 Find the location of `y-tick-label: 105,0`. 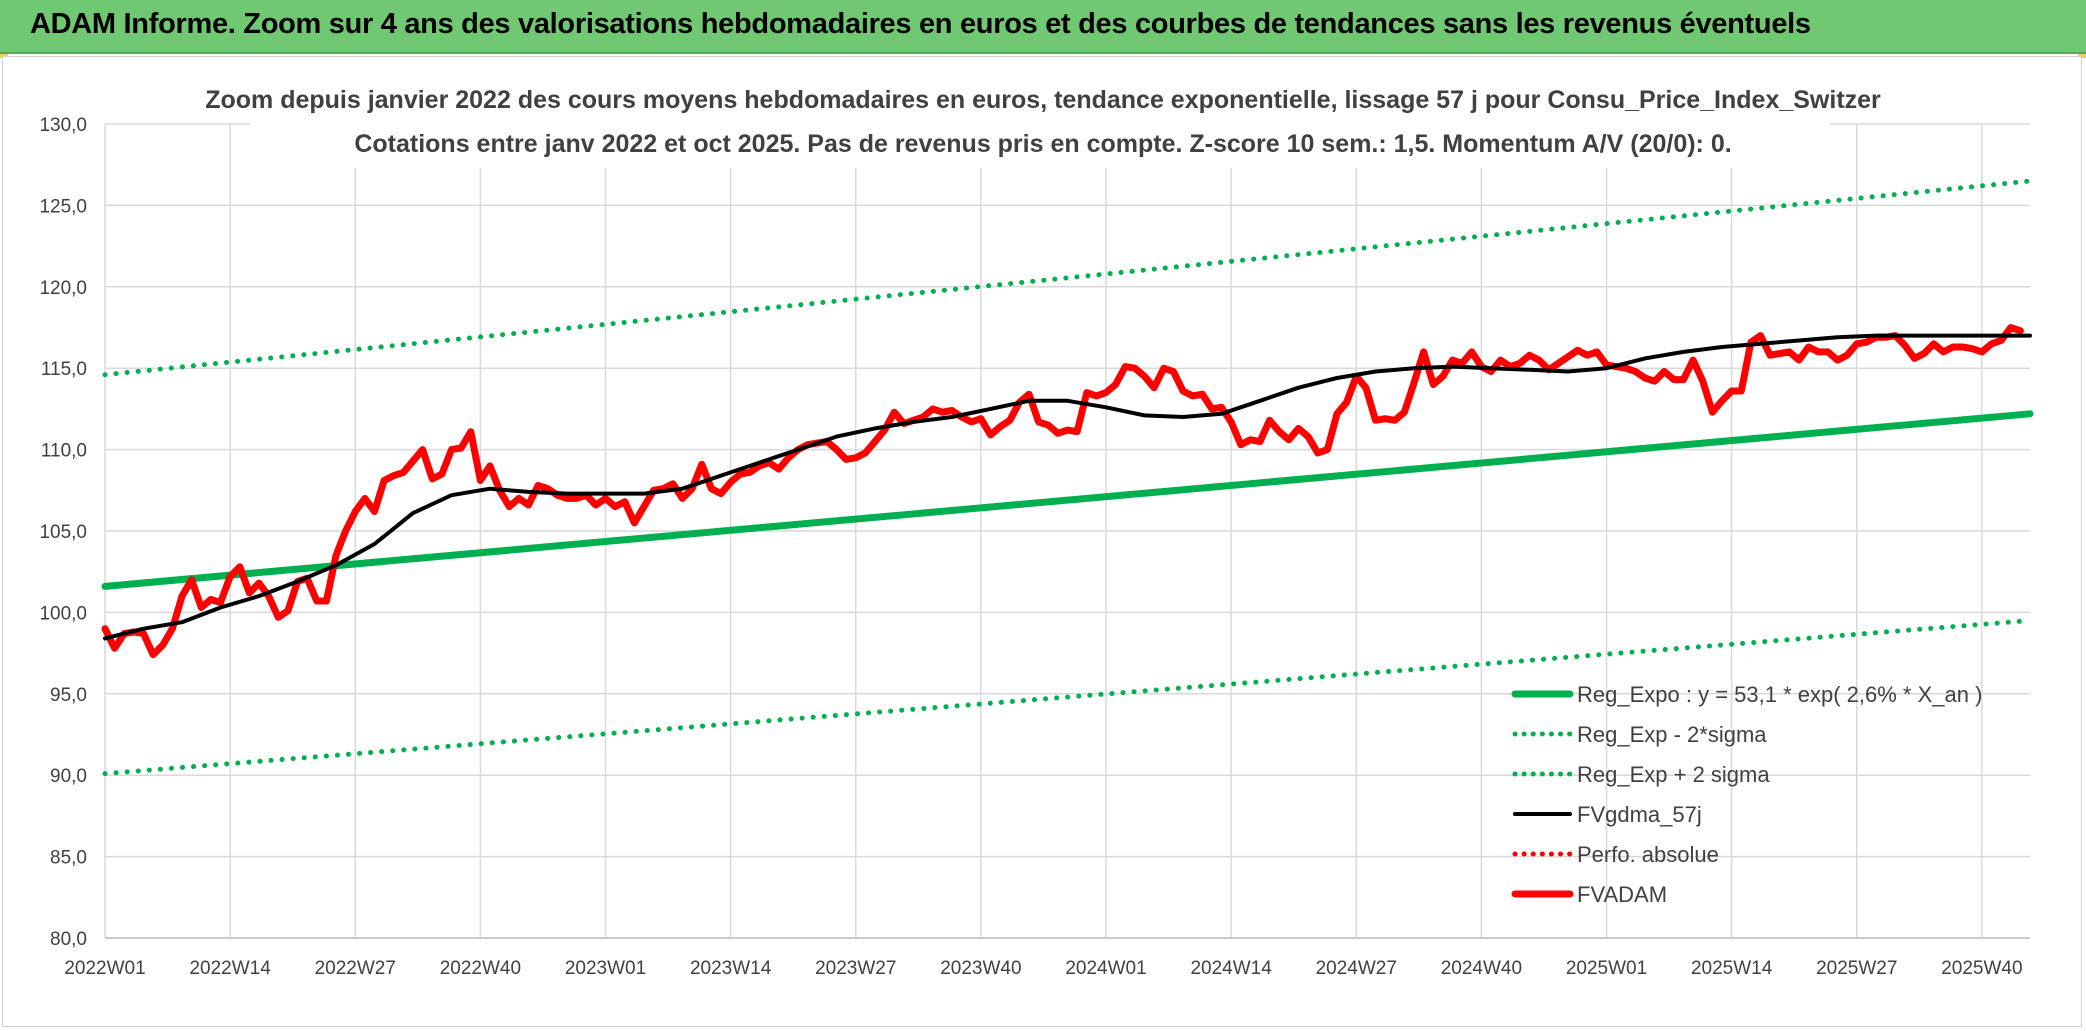

y-tick-label: 105,0 is located at coordinates (63, 532).